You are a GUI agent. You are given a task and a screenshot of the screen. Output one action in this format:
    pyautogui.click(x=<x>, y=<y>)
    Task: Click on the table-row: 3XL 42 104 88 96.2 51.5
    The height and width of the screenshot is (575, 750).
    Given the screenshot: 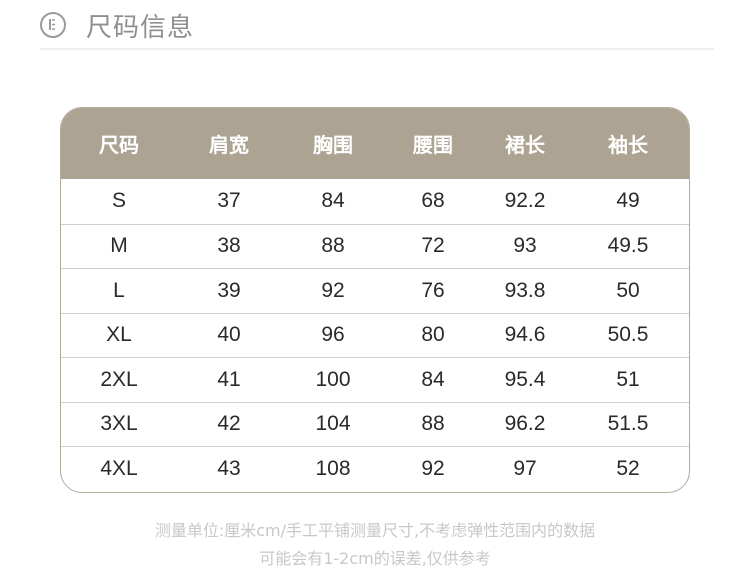 What is the action you would take?
    pyautogui.click(x=375, y=424)
    